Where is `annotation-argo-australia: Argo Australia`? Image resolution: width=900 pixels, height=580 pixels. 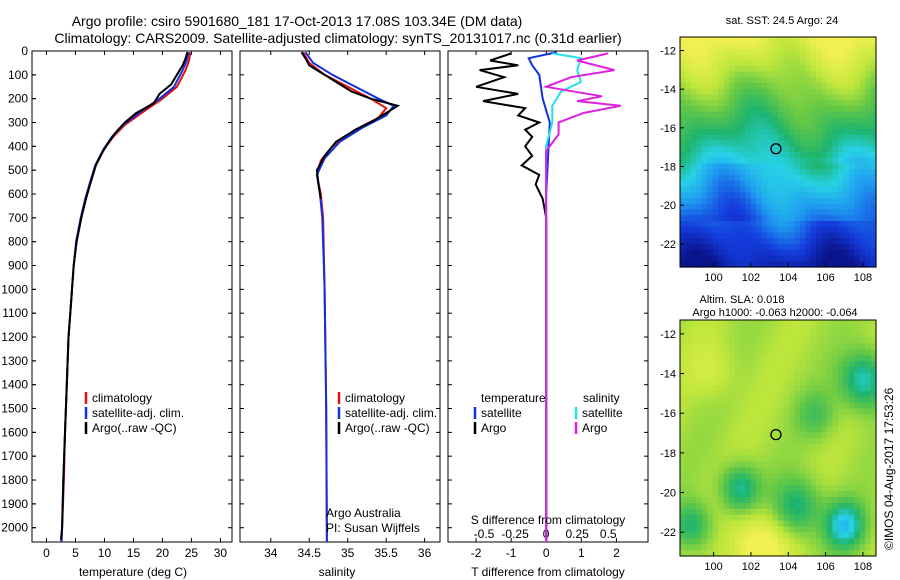 annotation-argo-australia: Argo Australia is located at coordinates (363, 513).